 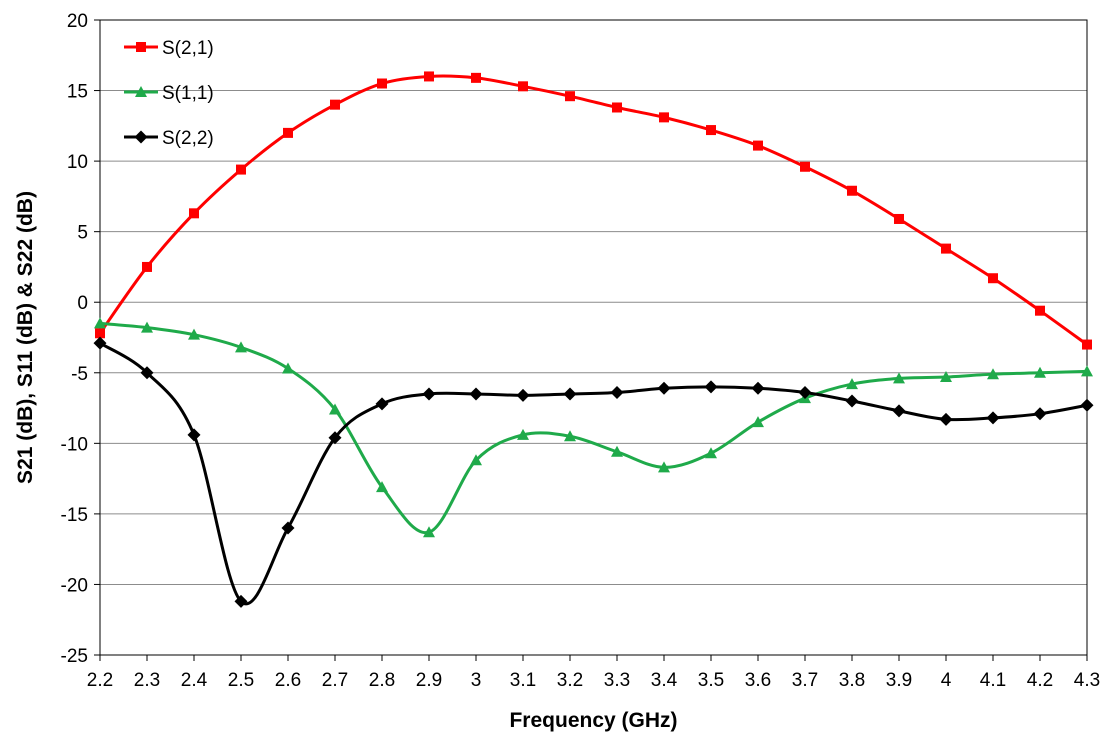 I want to click on x-tick-label: 3.5, so click(x=711, y=680).